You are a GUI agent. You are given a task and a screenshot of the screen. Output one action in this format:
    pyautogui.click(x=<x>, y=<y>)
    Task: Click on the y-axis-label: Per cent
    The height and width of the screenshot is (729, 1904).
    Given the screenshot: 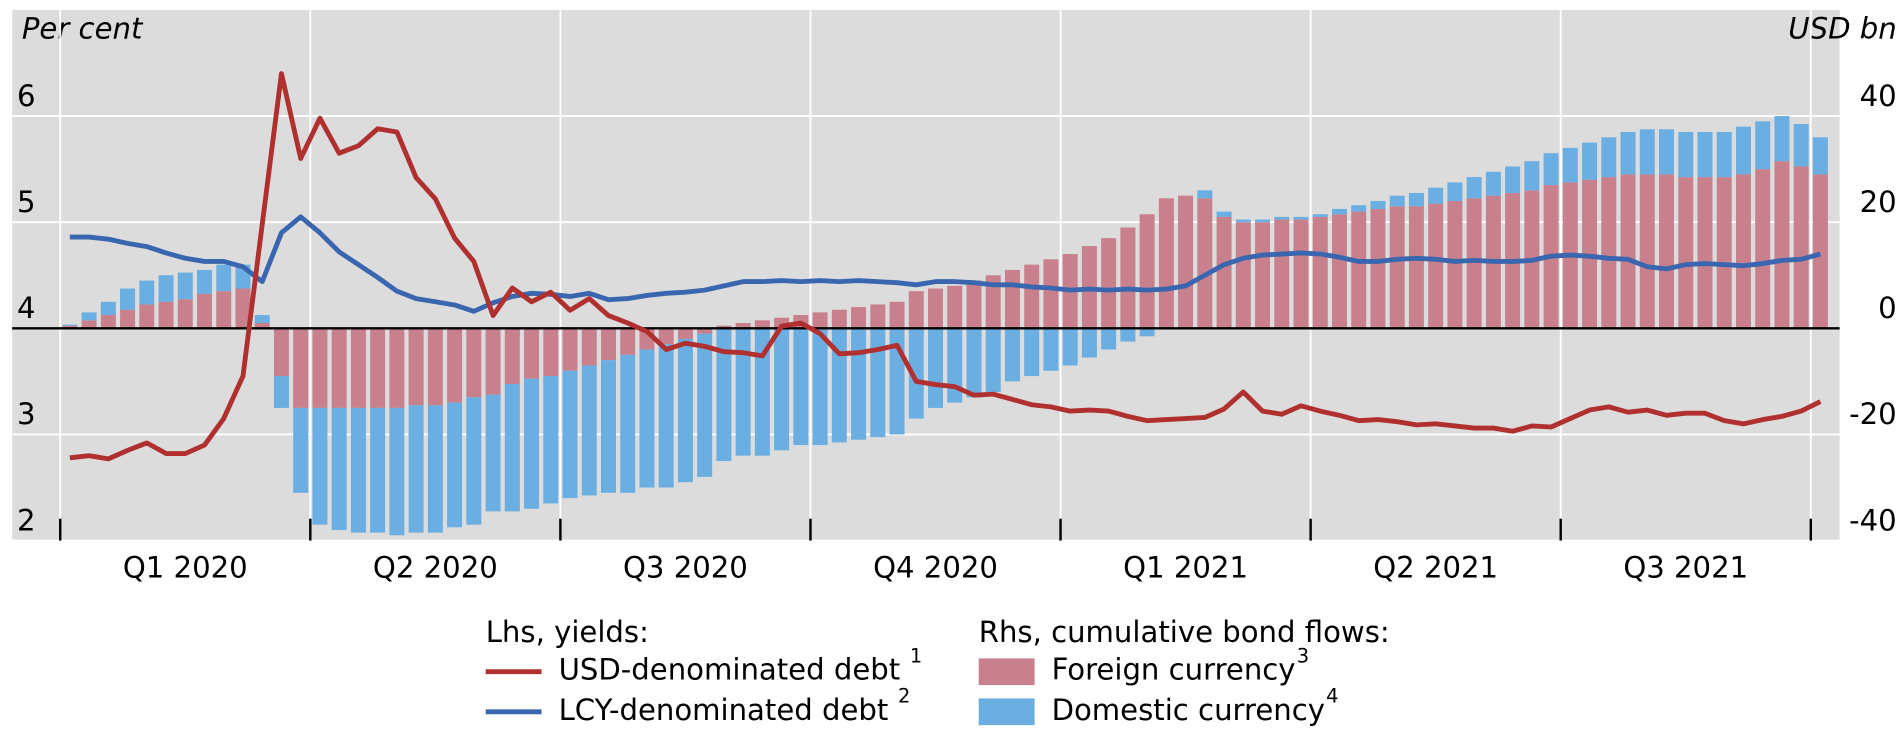 What is the action you would take?
    pyautogui.click(x=83, y=29)
    